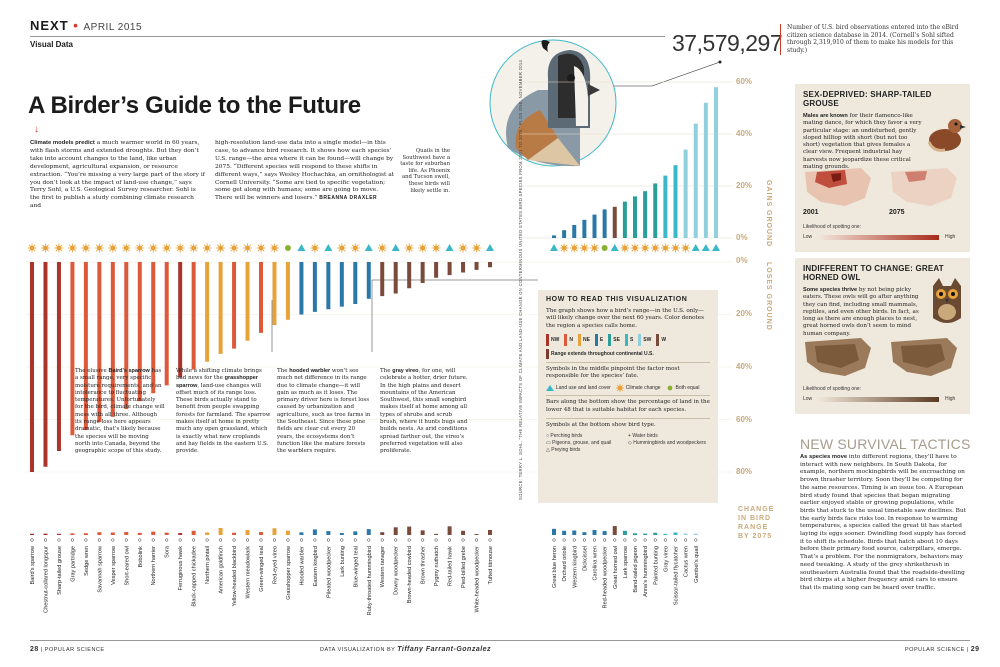 The width and height of the screenshot is (1000, 667). Describe the element at coordinates (329, 572) in the screenshot. I see `species-label: Pileated woodpecker` at that location.